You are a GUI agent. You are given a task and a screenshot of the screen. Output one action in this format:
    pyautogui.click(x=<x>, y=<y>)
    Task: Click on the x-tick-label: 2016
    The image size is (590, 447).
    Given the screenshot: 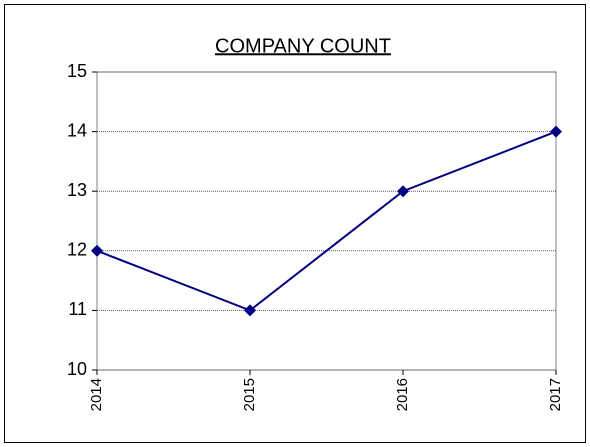 What is the action you would take?
    pyautogui.click(x=402, y=394)
    